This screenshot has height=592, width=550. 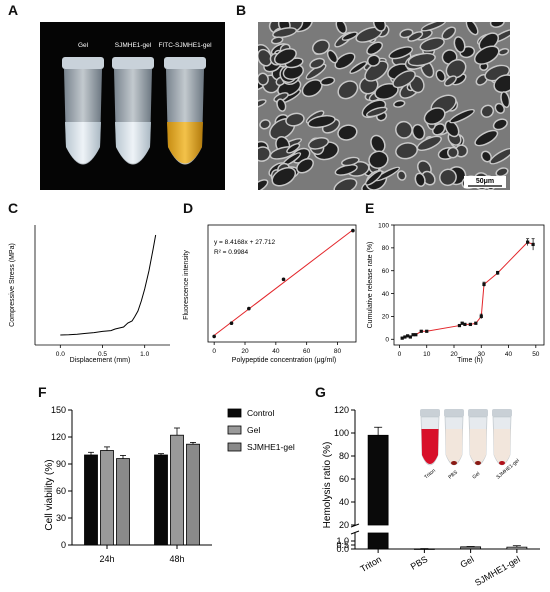 What do you see at coordinates (13, 208) in the screenshot?
I see `panel-letter-c: C` at bounding box center [13, 208].